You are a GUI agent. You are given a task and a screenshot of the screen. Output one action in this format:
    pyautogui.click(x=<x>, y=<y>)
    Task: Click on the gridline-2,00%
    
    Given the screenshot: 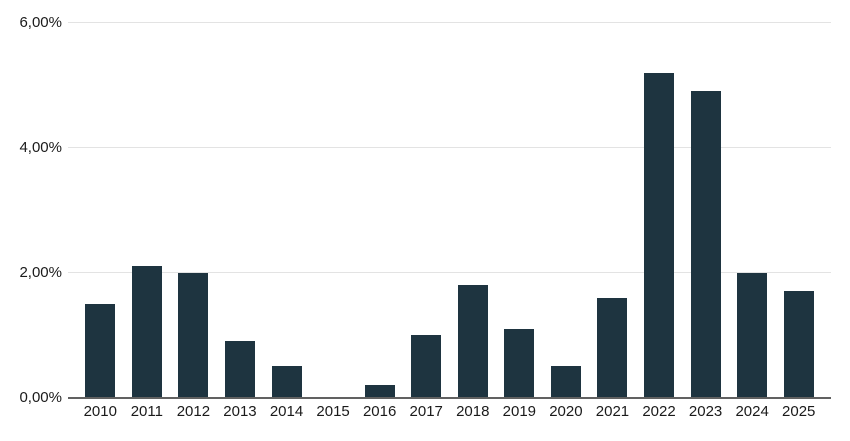 What is the action you would take?
    pyautogui.click(x=449, y=272)
    